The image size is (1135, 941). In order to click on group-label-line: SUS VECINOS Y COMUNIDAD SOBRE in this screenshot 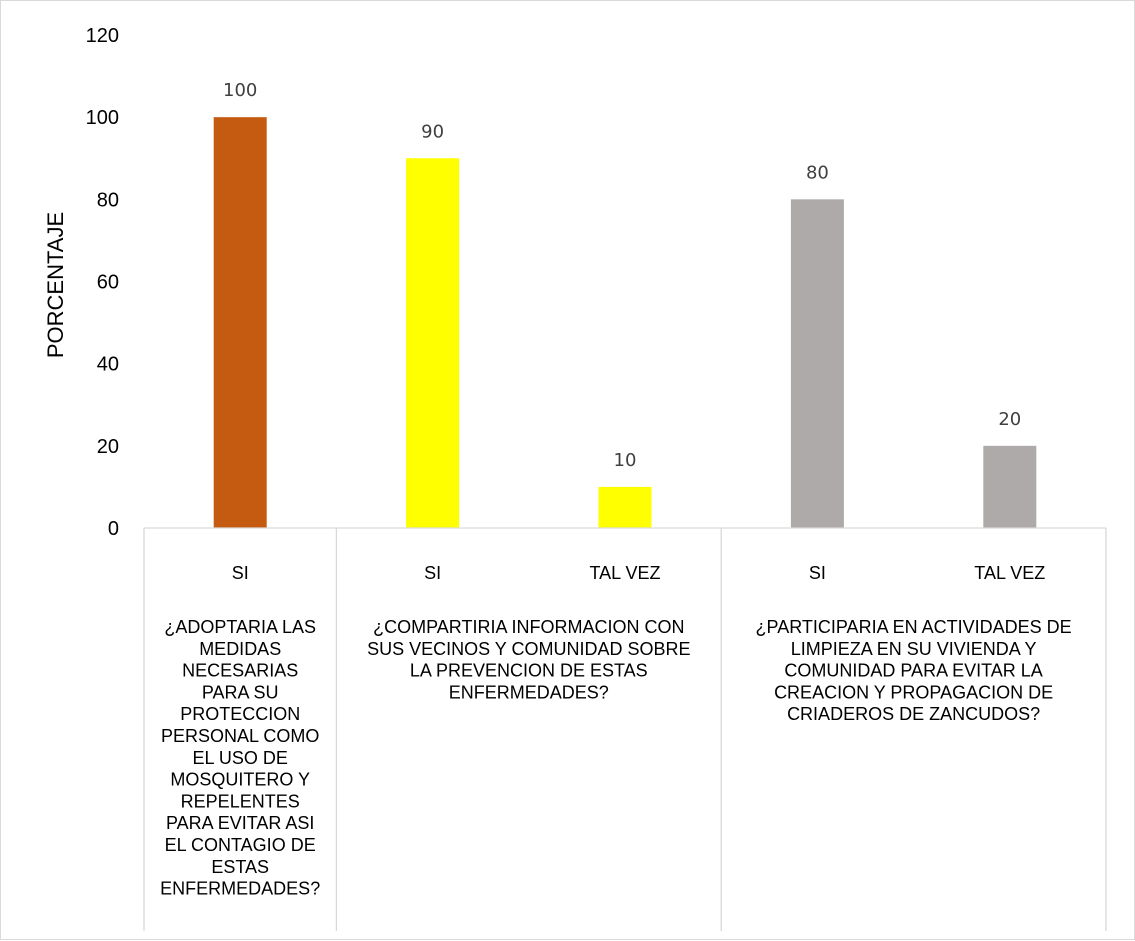, I will do `click(528, 649)`.